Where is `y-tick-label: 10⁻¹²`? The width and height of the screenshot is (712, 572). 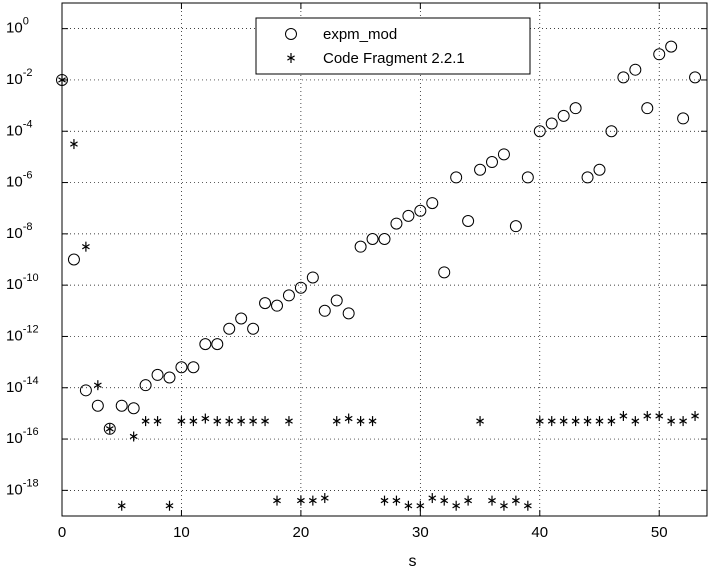 y-tick-label: 10⁻¹² is located at coordinates (22, 333).